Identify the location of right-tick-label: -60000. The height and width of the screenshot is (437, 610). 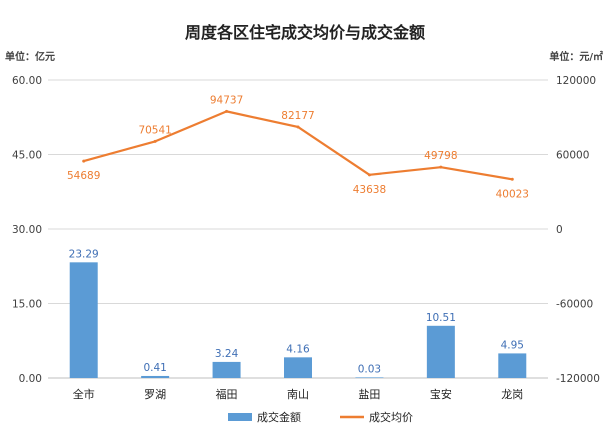
(574, 305).